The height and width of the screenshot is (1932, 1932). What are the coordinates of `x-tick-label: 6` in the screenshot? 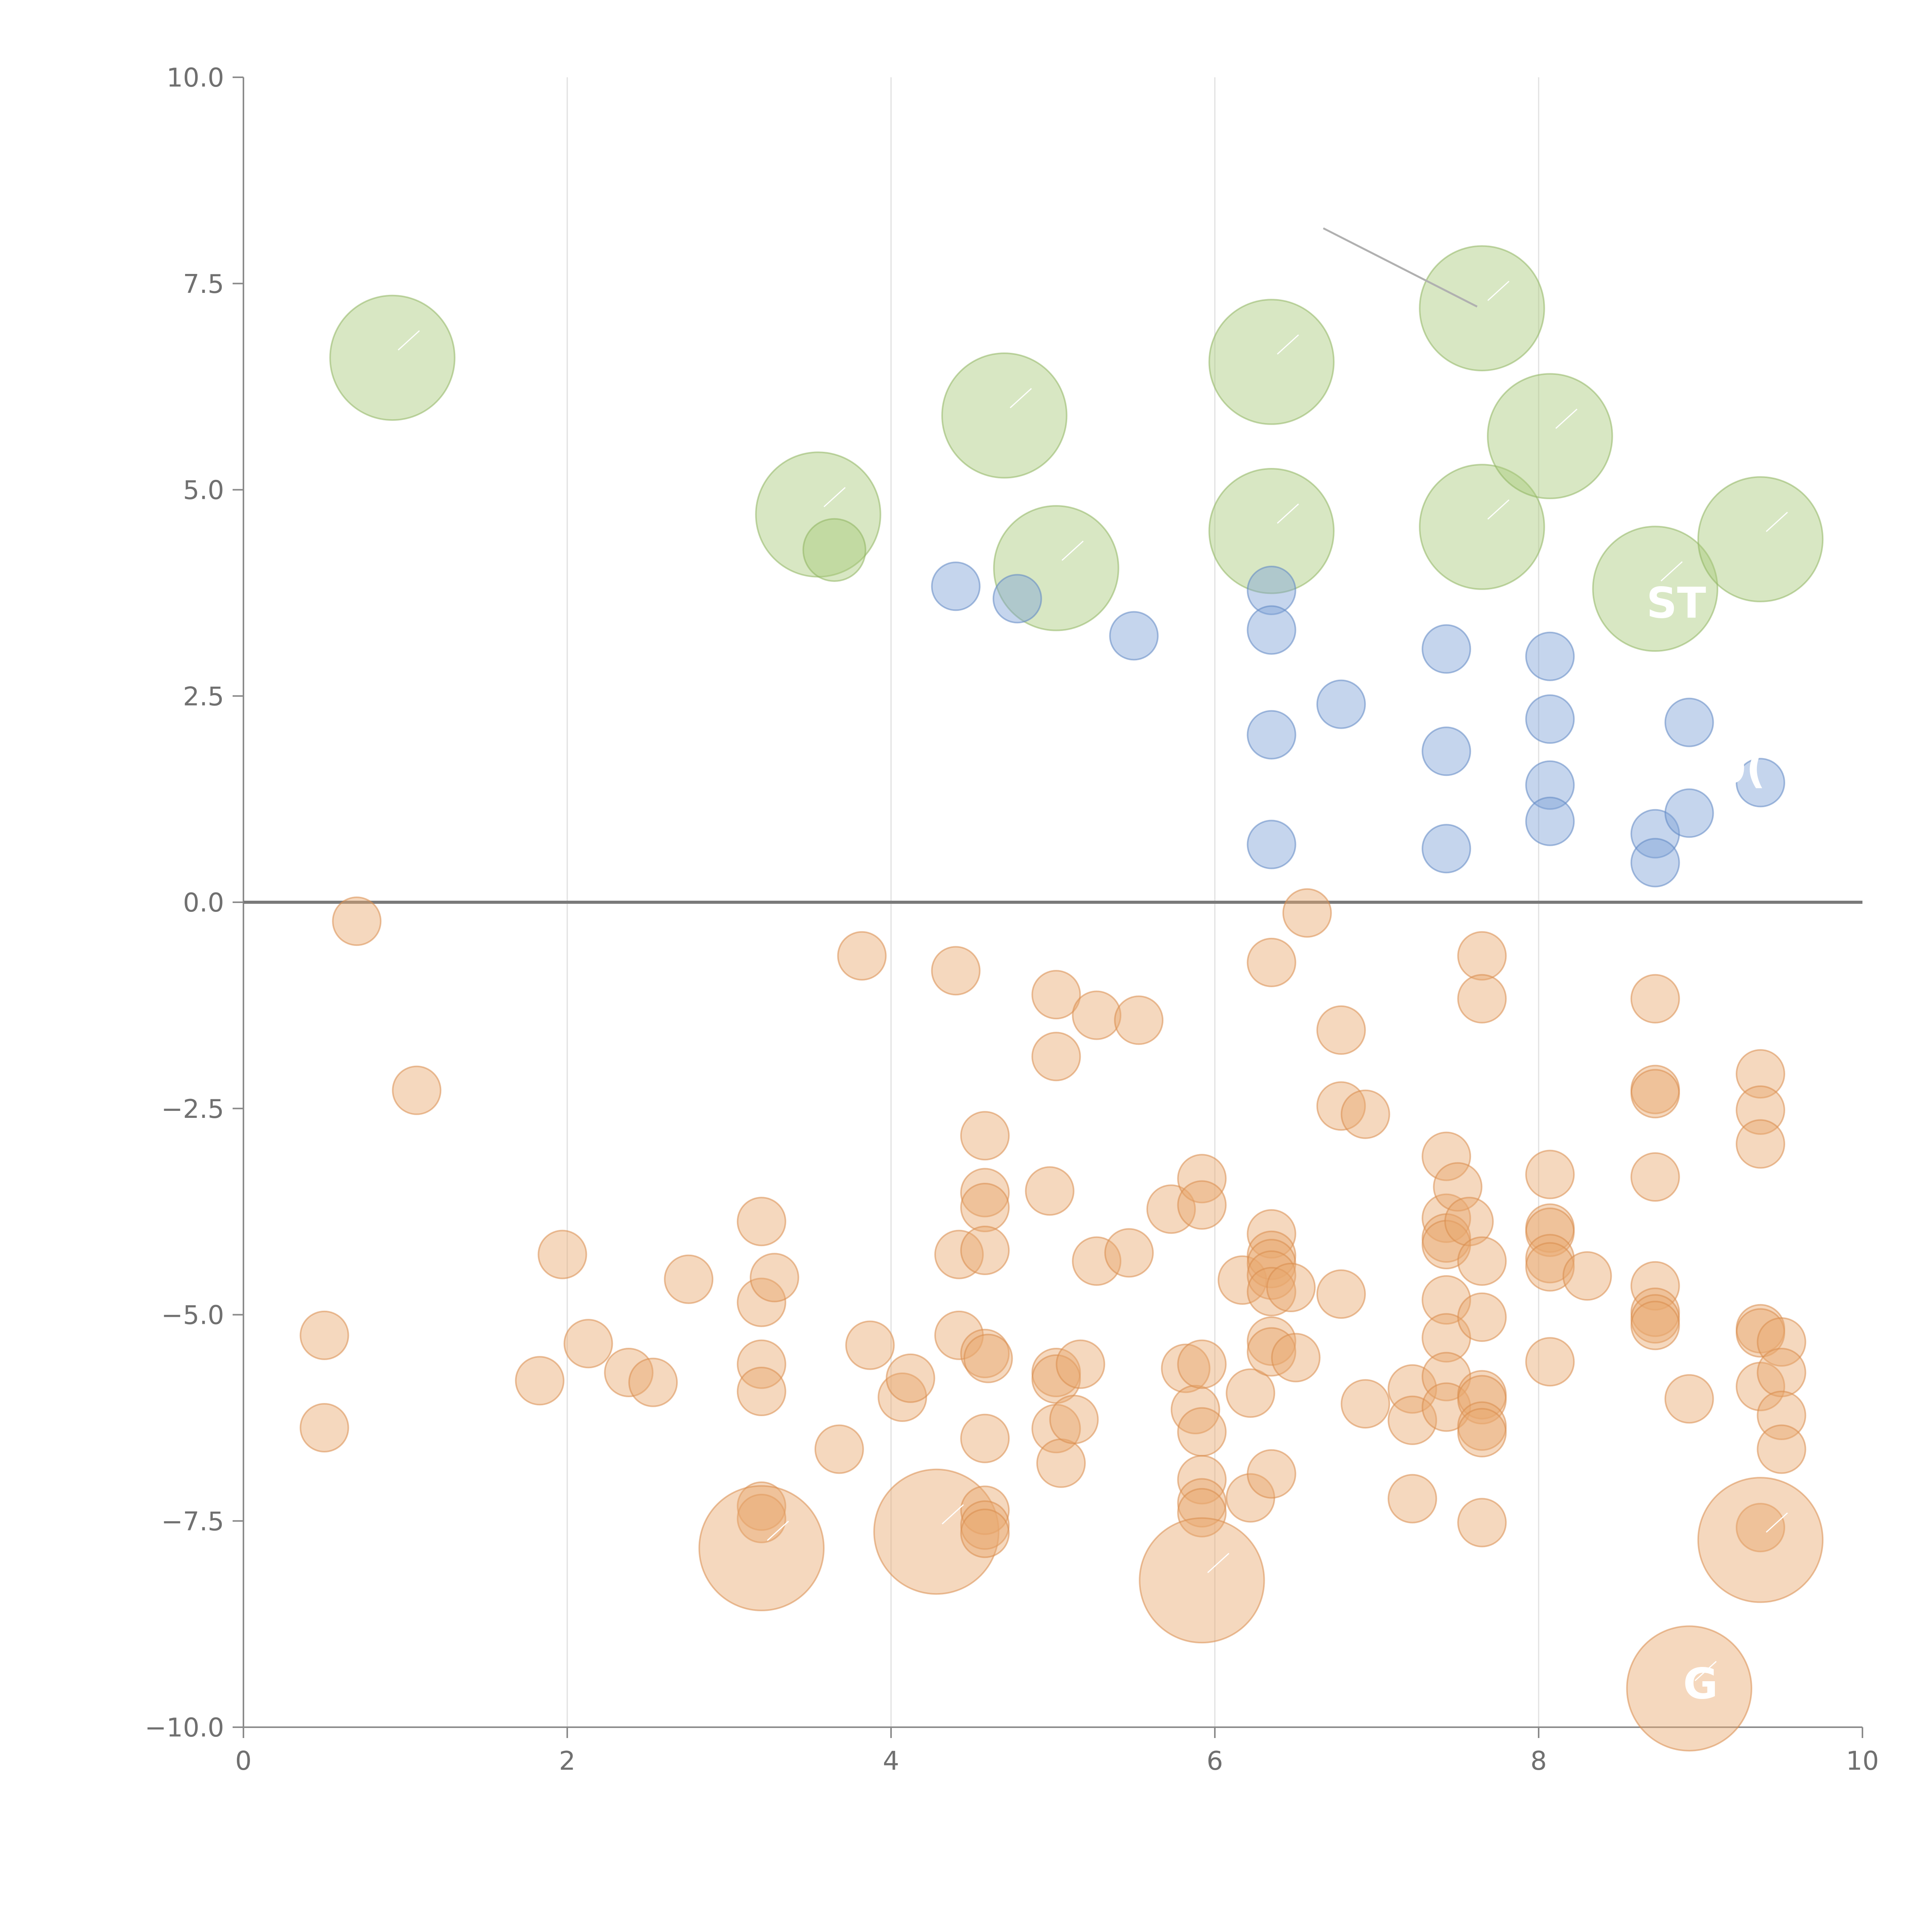 It's located at (1215, 1761).